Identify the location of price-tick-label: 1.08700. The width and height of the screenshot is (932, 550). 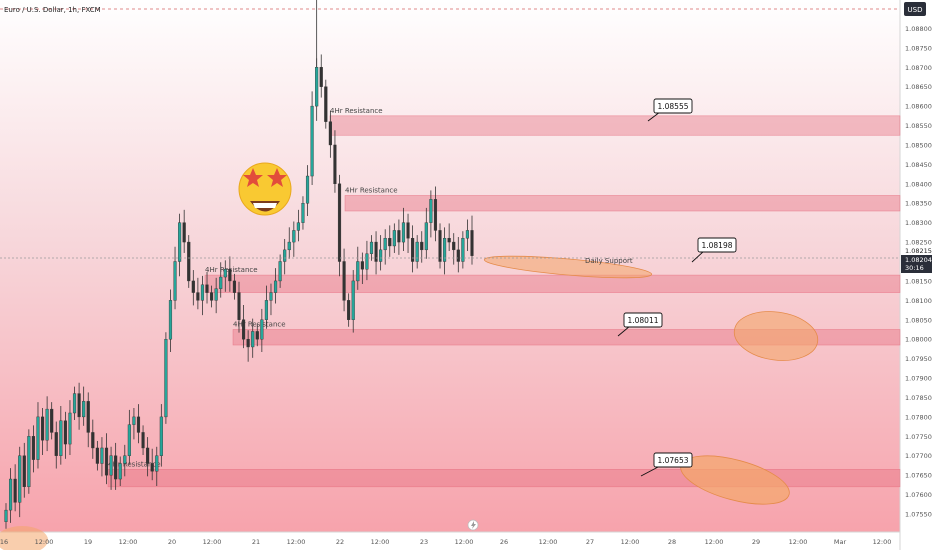
(918, 68).